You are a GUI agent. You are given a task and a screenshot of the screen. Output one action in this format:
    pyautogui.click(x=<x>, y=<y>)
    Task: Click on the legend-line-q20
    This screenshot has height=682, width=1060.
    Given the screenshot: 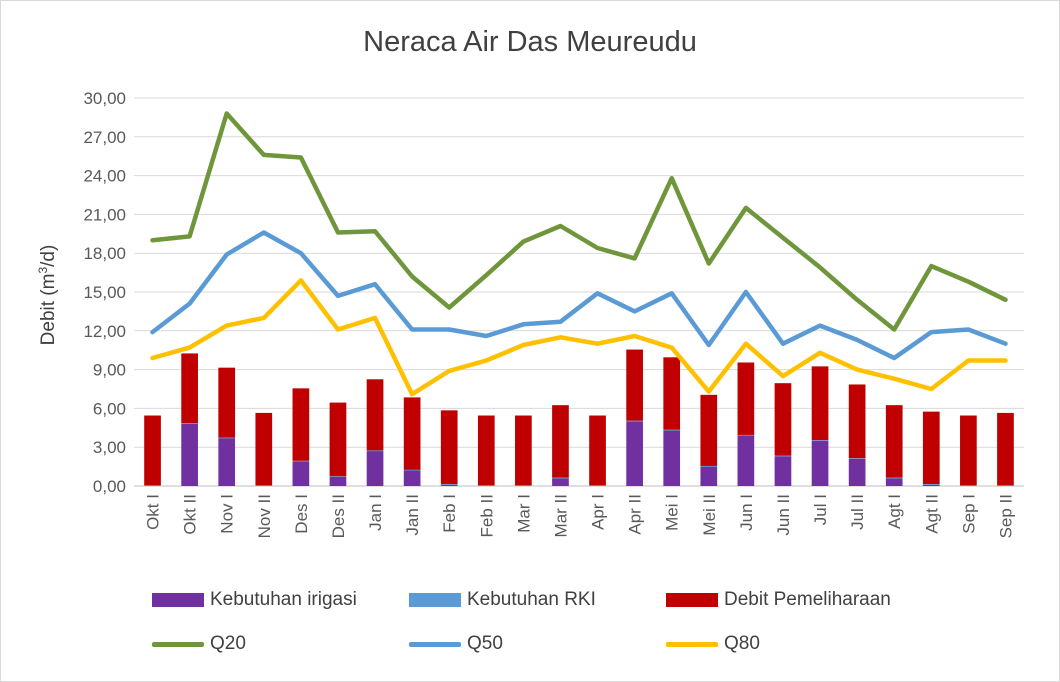 What is the action you would take?
    pyautogui.click(x=178, y=644)
    